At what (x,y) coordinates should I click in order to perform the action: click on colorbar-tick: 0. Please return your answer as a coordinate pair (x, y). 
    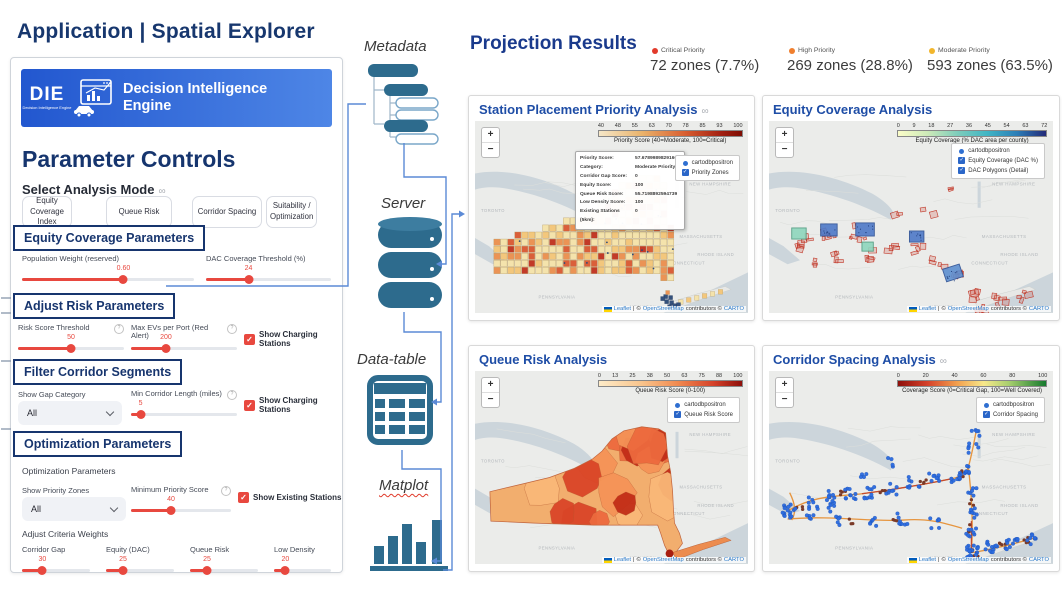
    Looking at the image, I should click on (898, 126).